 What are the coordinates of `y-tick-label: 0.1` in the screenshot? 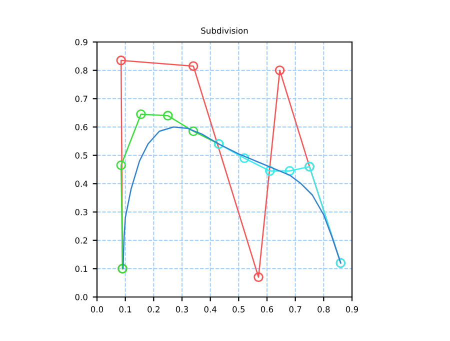 It's located at (81, 269).